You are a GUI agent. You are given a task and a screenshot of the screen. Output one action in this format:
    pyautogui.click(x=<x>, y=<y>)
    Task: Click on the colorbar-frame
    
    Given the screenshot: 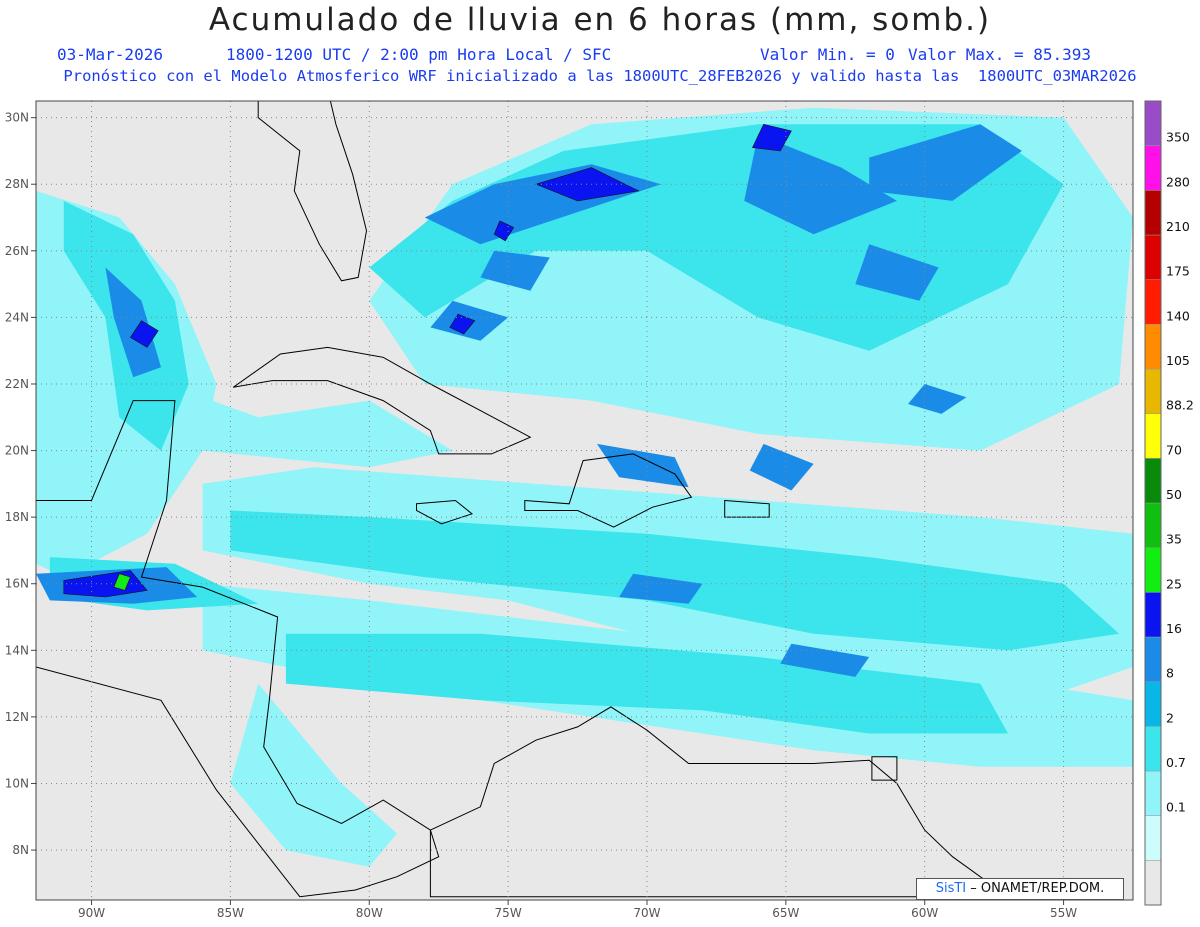 What is the action you would take?
    pyautogui.click(x=1153, y=503)
    